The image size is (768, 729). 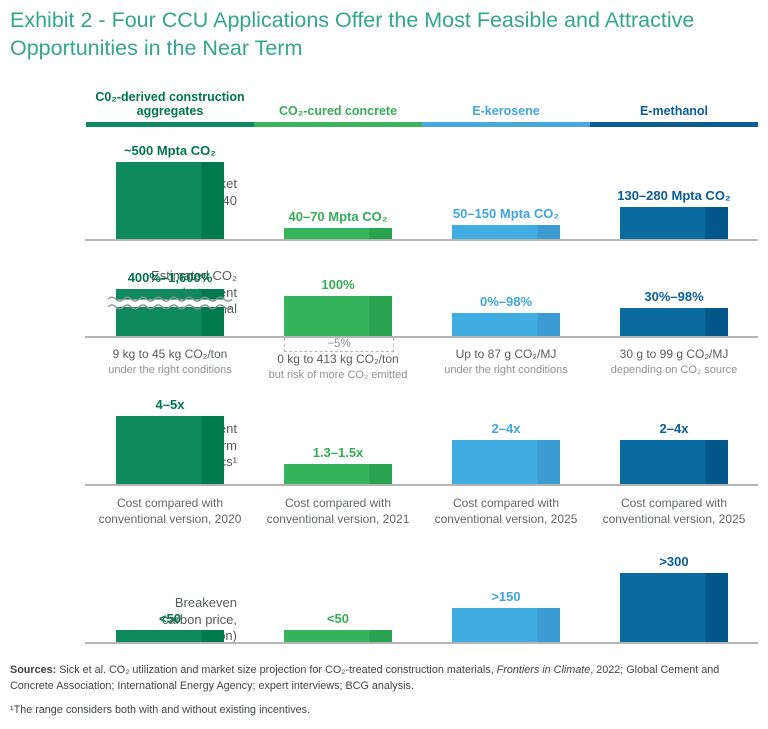 What do you see at coordinates (506, 462) in the screenshot?
I see `bar-economics-e-kerosene` at bounding box center [506, 462].